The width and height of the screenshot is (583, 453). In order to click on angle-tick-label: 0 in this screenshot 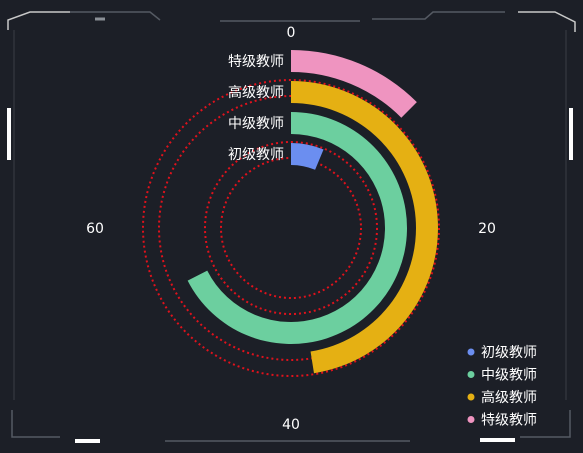, I will do `click(291, 33)`.